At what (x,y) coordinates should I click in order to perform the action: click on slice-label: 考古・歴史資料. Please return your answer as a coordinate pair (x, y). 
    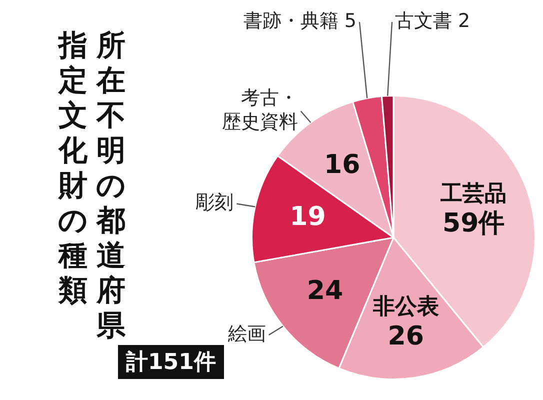
    Looking at the image, I should click on (260, 110).